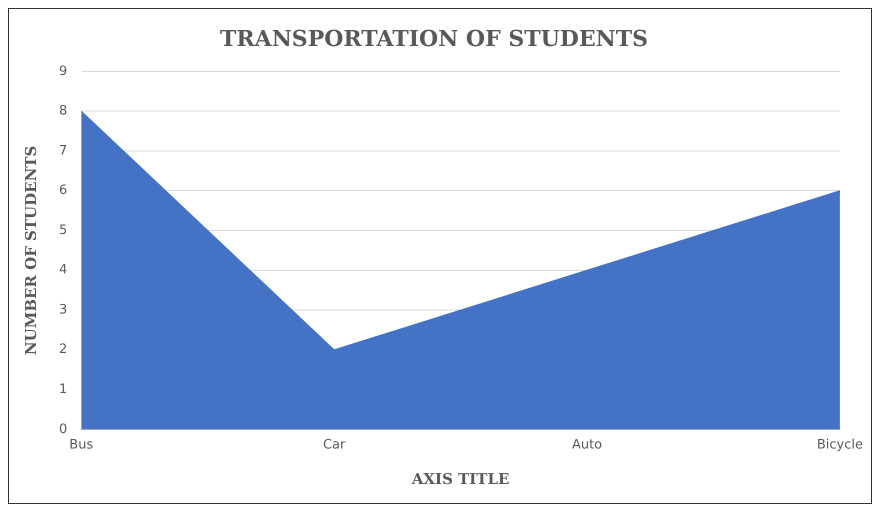 The width and height of the screenshot is (882, 514). What do you see at coordinates (31, 251) in the screenshot?
I see `y-axis-title: NUMBER OF STUDENTS` at bounding box center [31, 251].